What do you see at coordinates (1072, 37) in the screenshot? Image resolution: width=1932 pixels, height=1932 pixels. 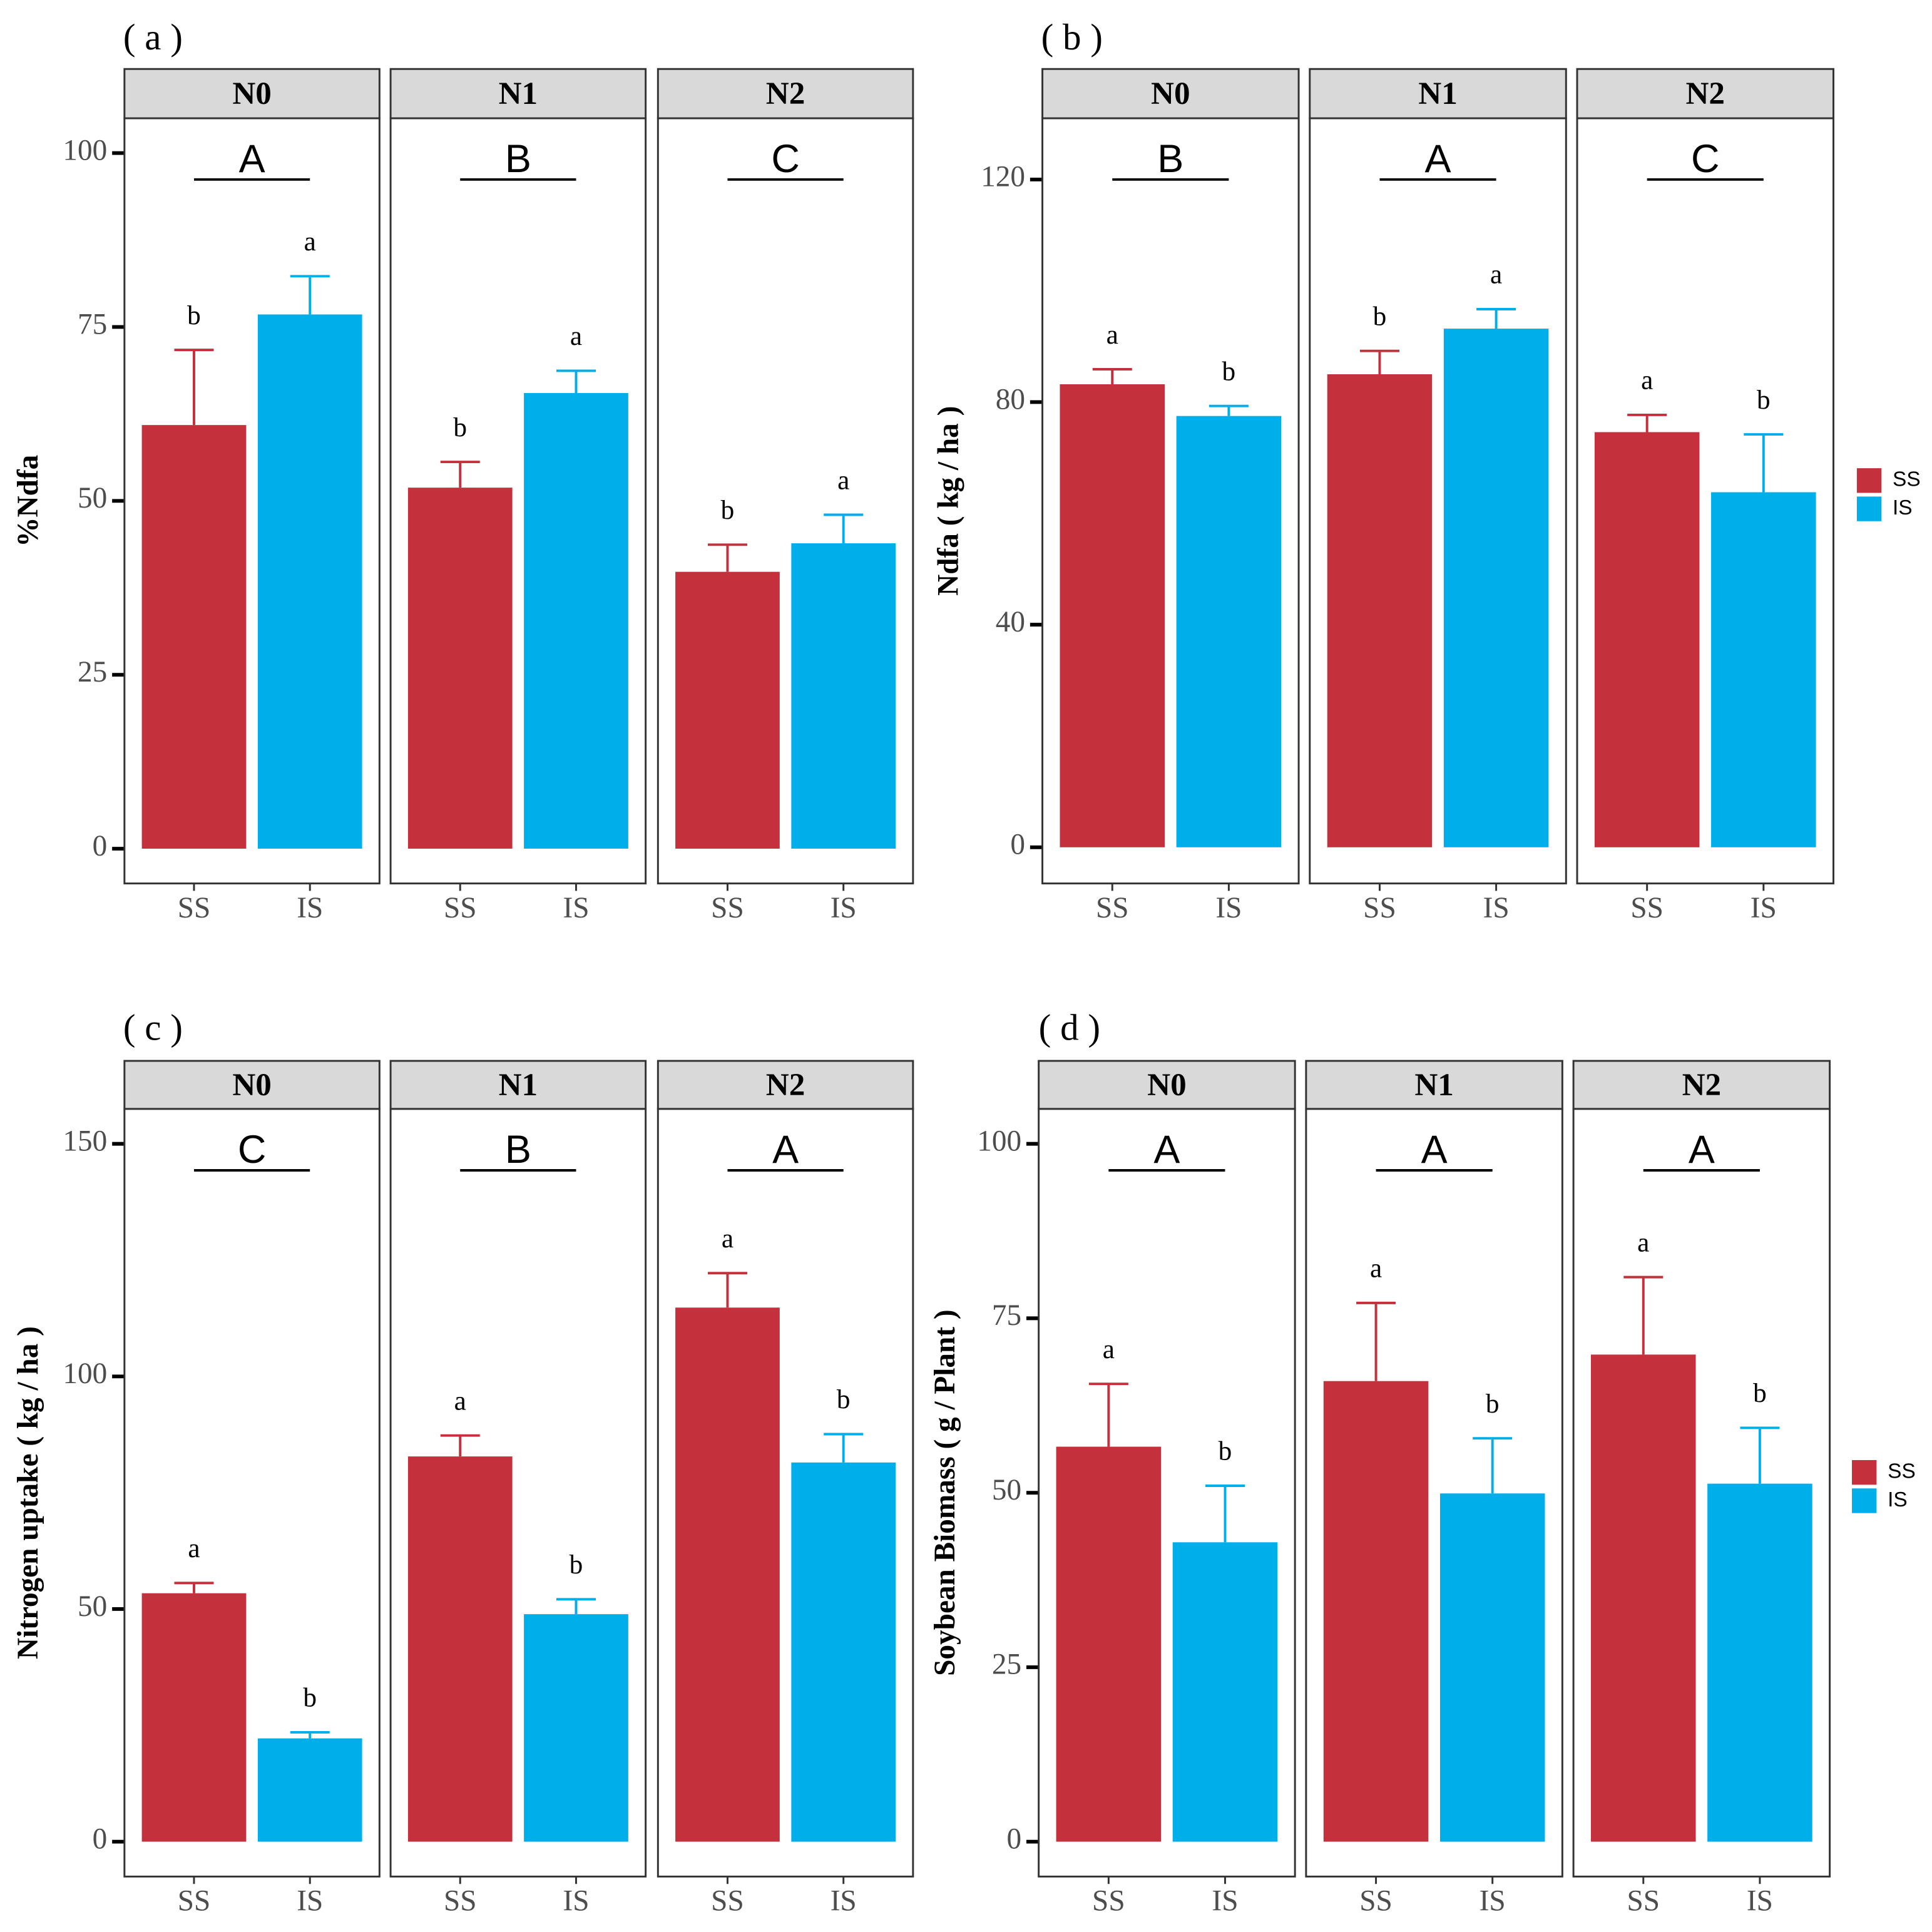 I see `panel-label: ( b )` at bounding box center [1072, 37].